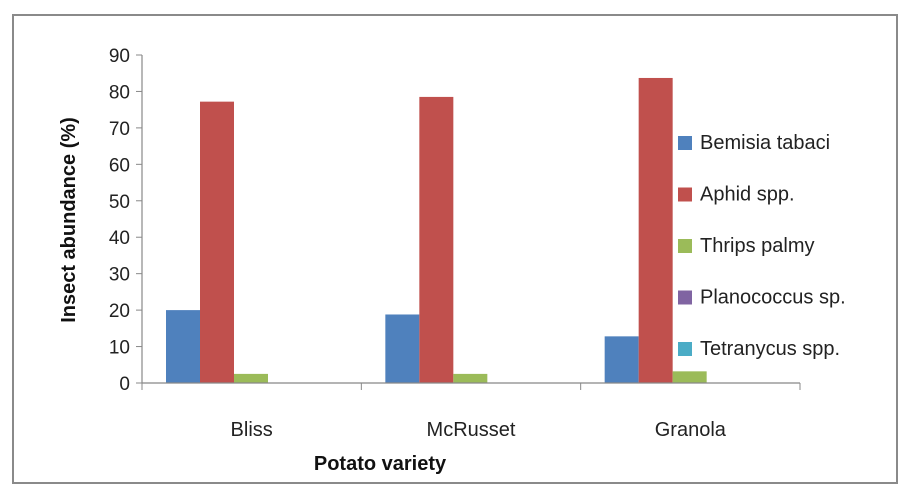 Image resolution: width=904 pixels, height=484 pixels. I want to click on bar-thrips-palmy-bliss, so click(251, 378).